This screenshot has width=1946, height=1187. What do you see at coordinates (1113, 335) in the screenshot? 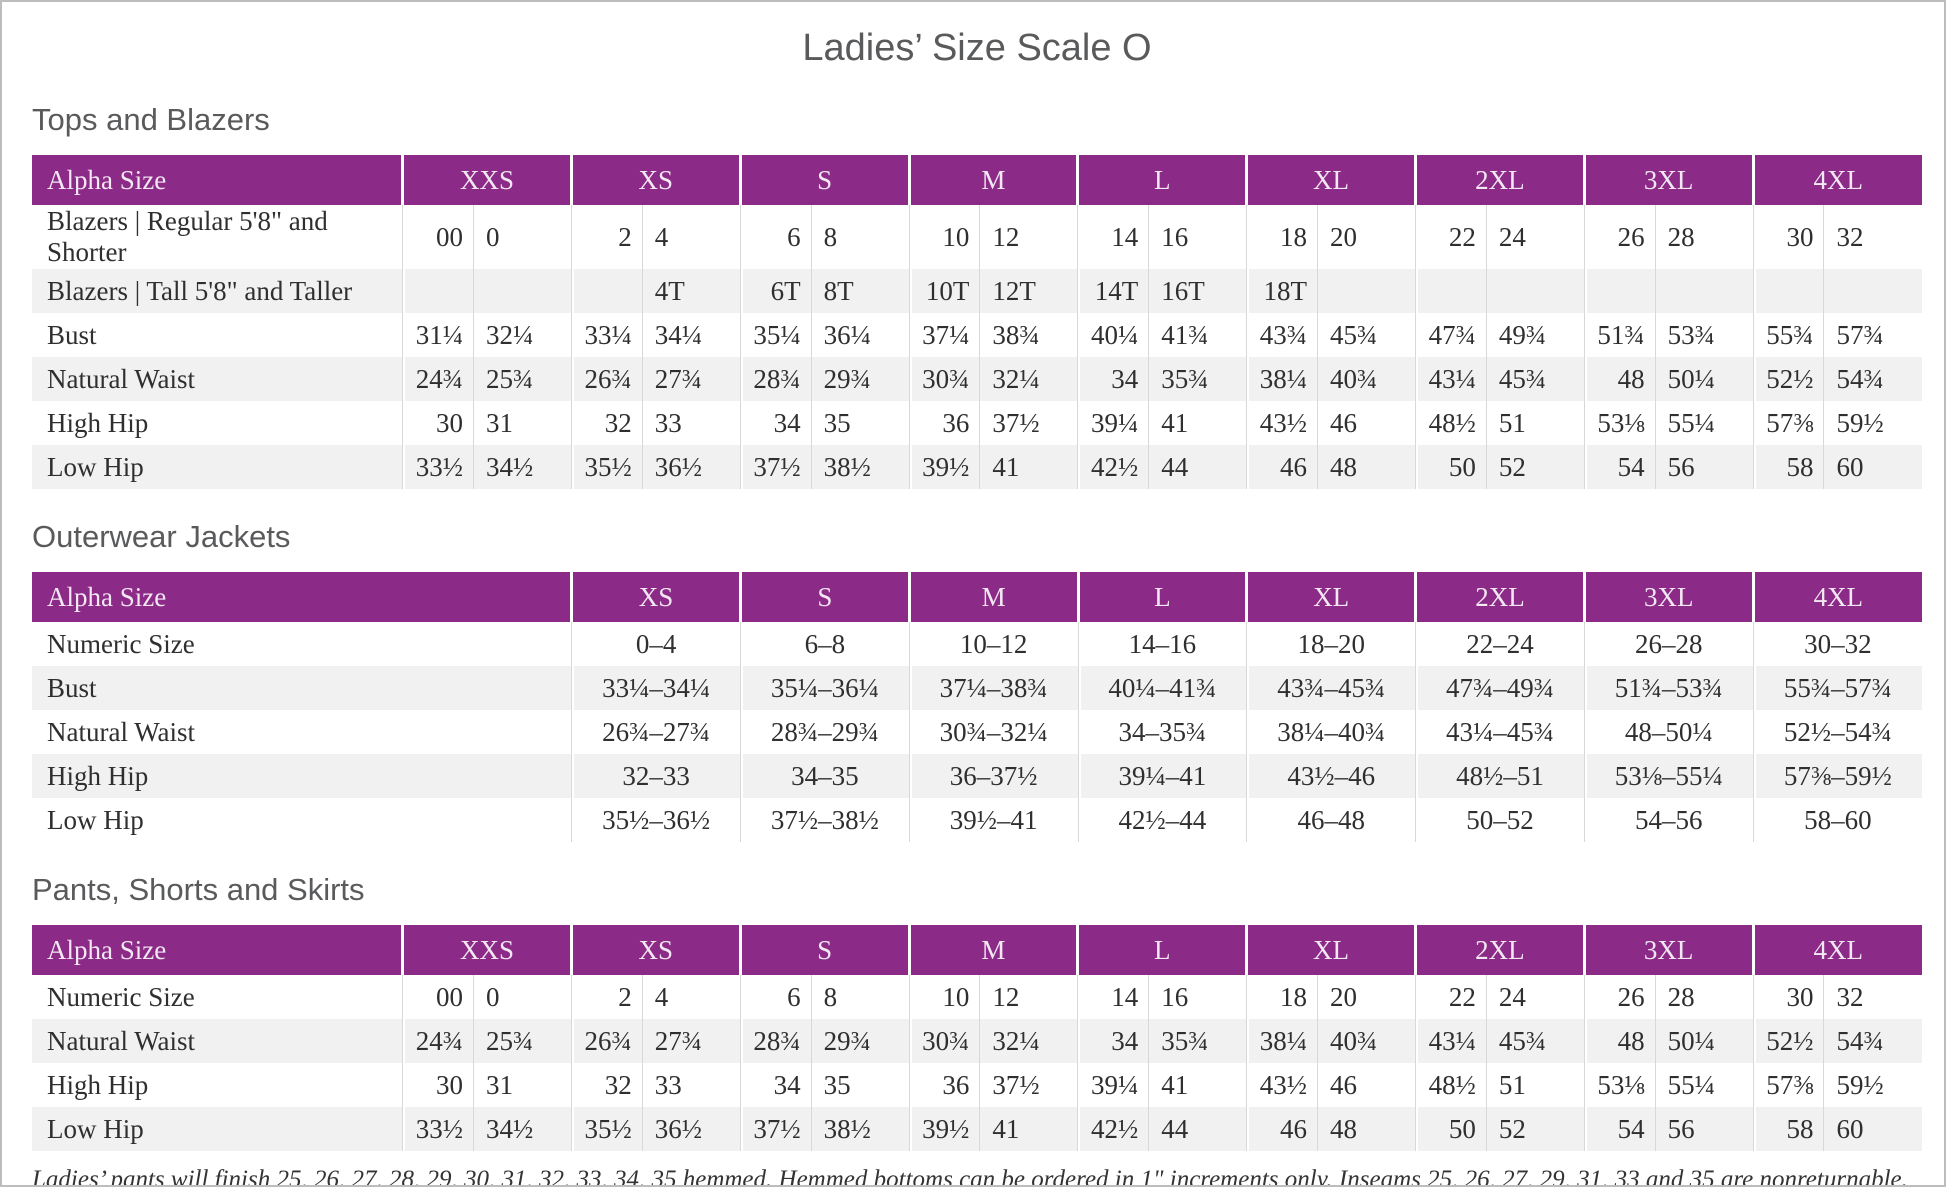
I see `size-cell: 40¼` at bounding box center [1113, 335].